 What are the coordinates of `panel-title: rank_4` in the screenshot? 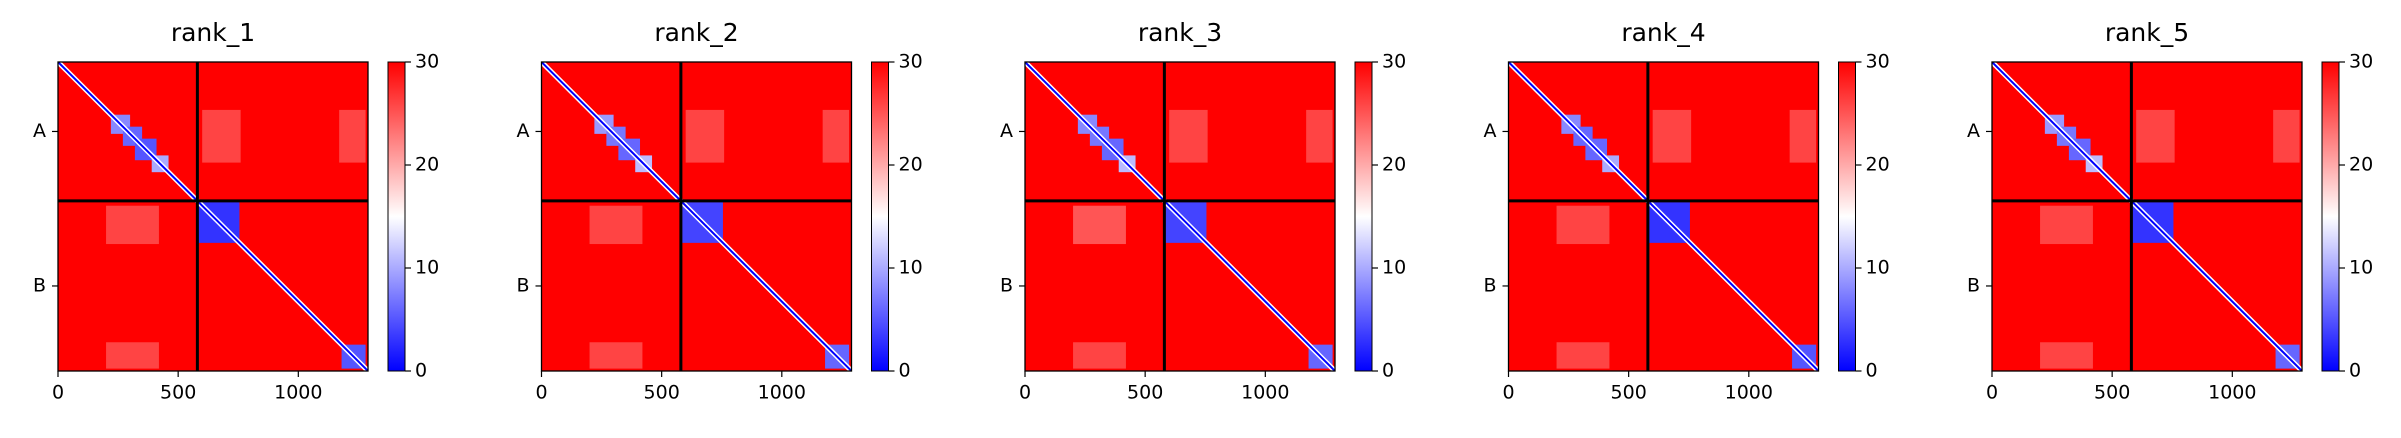 It's located at (1663, 32).